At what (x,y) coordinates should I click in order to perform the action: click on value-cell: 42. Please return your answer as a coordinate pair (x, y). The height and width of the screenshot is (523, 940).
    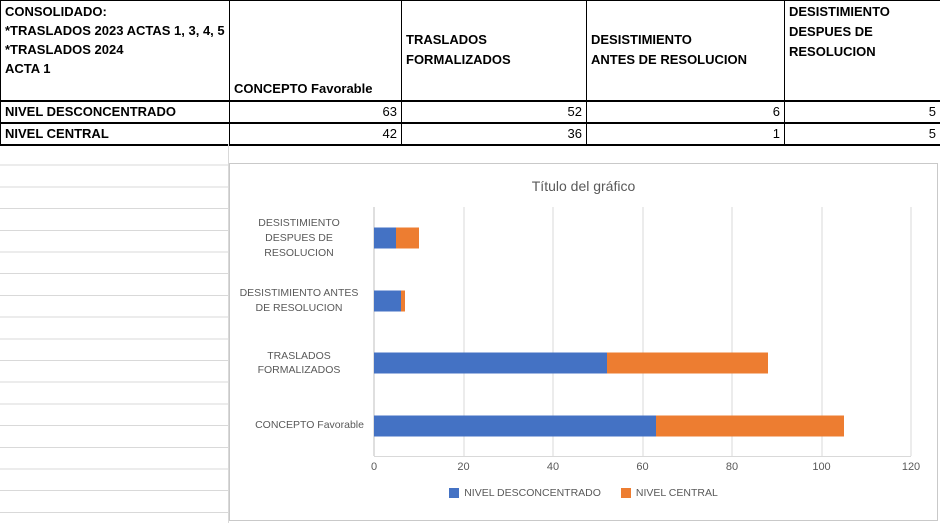
    Looking at the image, I should click on (315, 133).